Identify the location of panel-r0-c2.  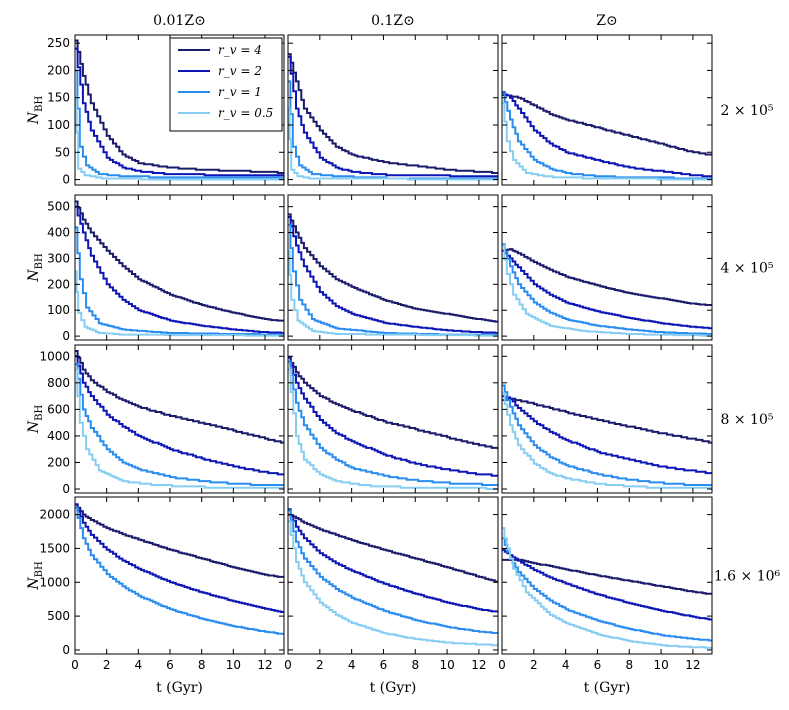
(607, 110).